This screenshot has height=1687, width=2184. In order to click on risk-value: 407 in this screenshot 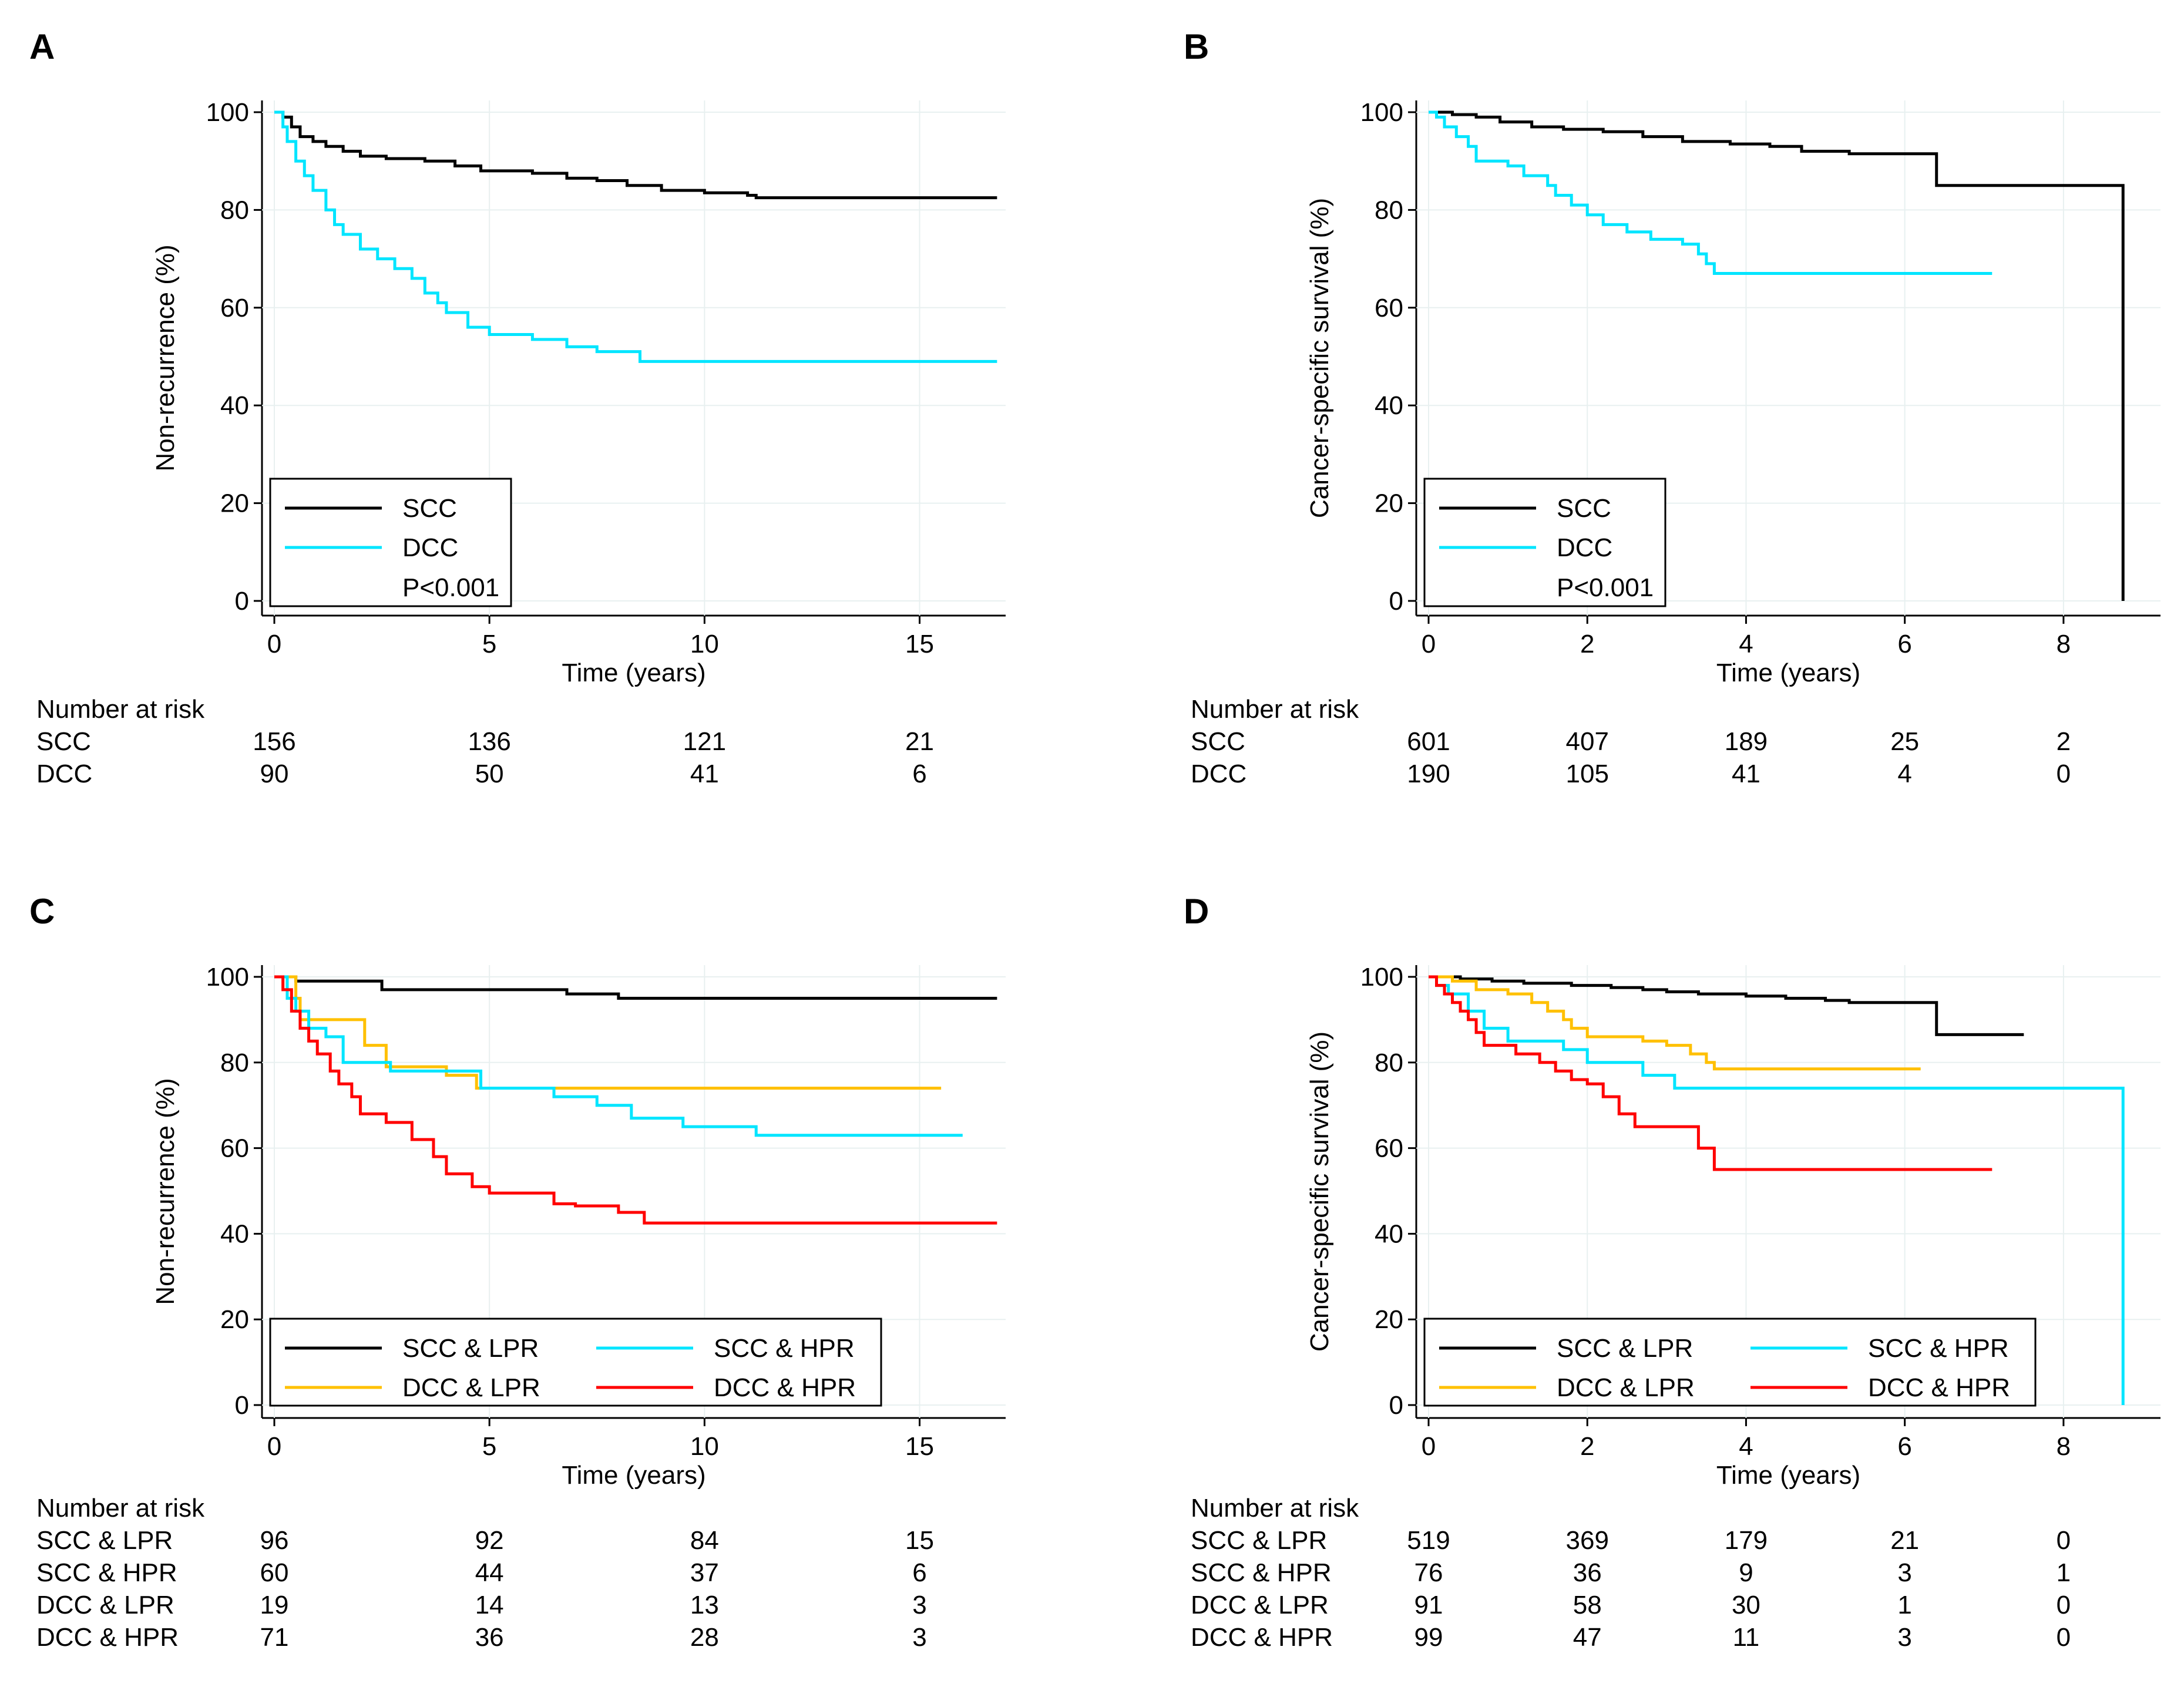, I will do `click(1587, 741)`.